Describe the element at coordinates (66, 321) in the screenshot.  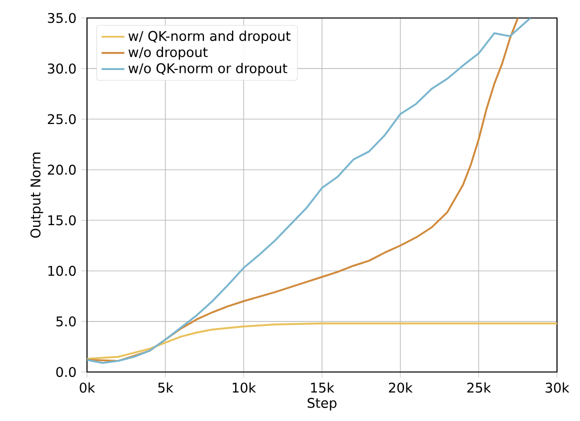
I see `y-tick-label: 5.0` at that location.